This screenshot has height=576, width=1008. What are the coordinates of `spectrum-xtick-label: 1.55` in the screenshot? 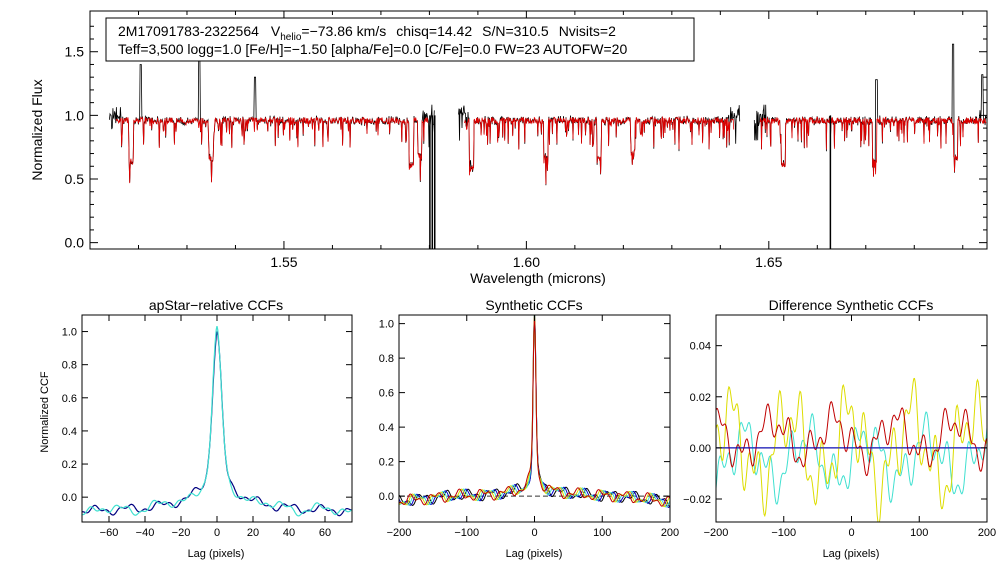 It's located at (283, 262).